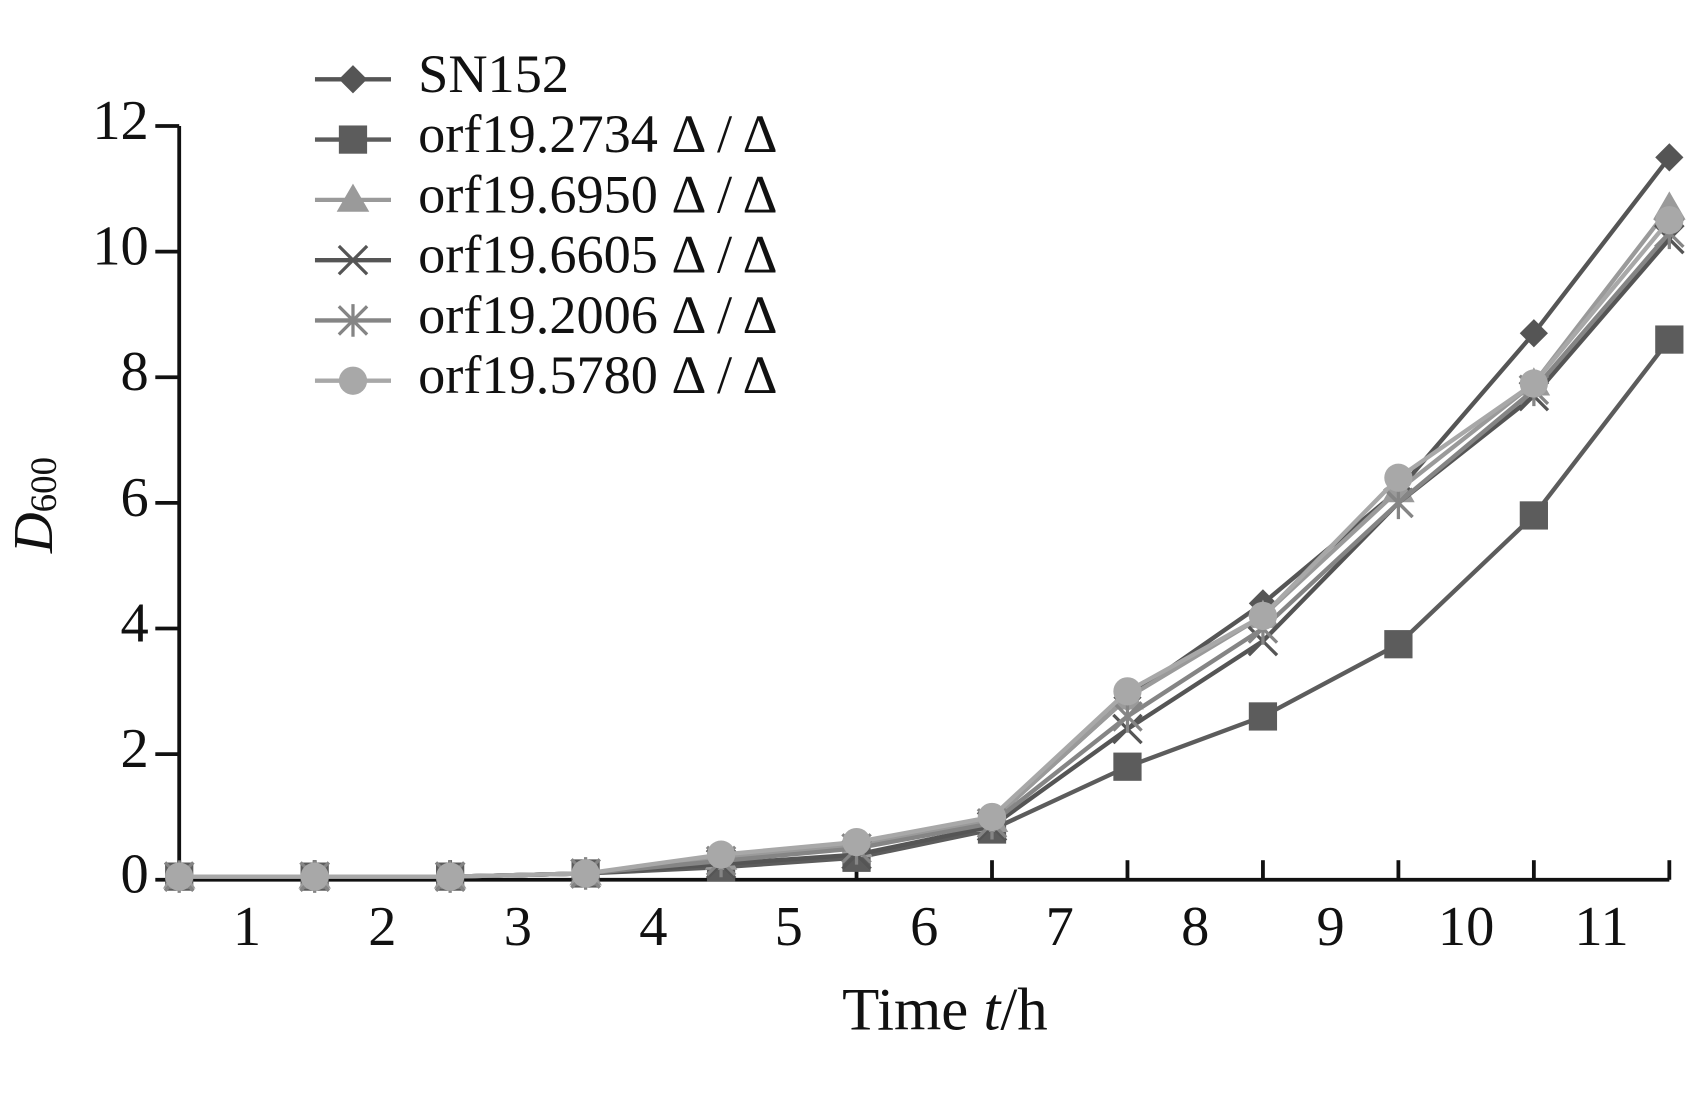 Image resolution: width=1703 pixels, height=1097 pixels. Describe the element at coordinates (912, 1009) in the screenshot. I see `x-label-part: Time` at that location.